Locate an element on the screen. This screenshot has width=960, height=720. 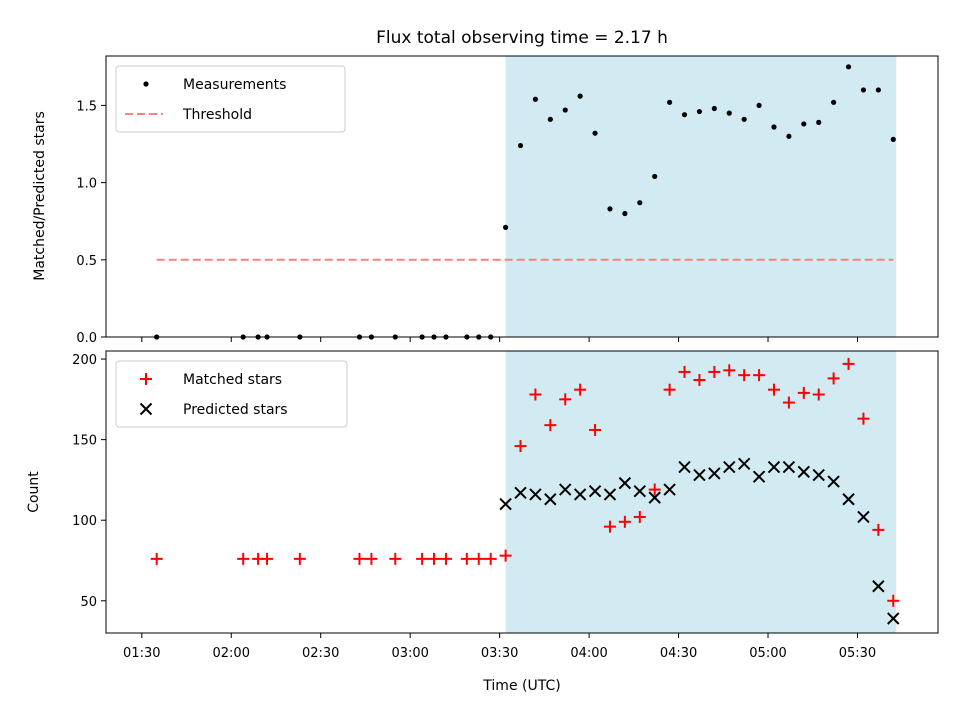
top-panel-legend-box is located at coordinates (230, 99).